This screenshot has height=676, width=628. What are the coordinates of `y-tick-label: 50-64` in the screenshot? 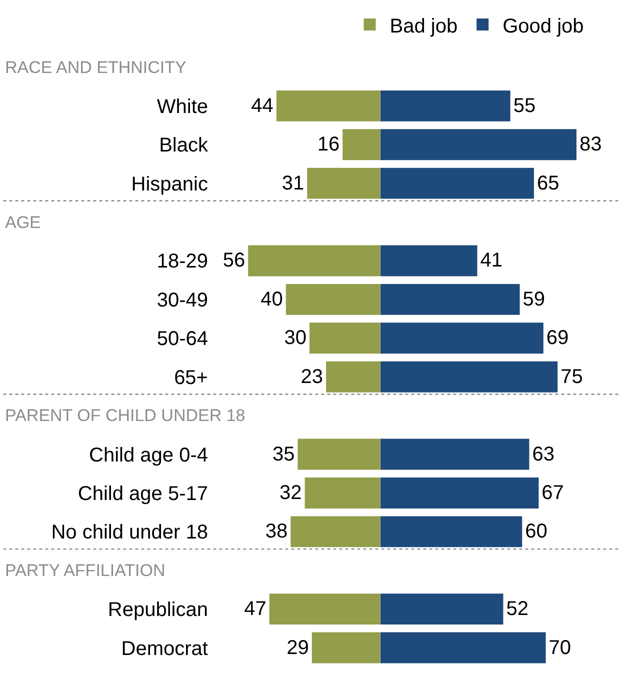 It's located at (182, 339).